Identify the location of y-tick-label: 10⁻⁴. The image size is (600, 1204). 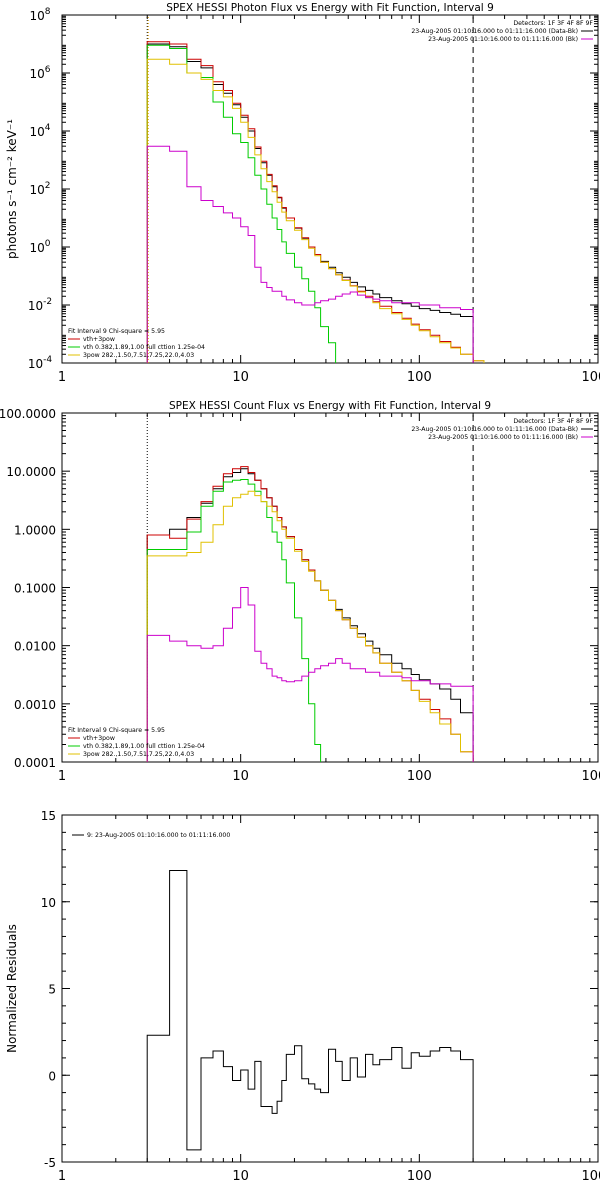
(40, 363).